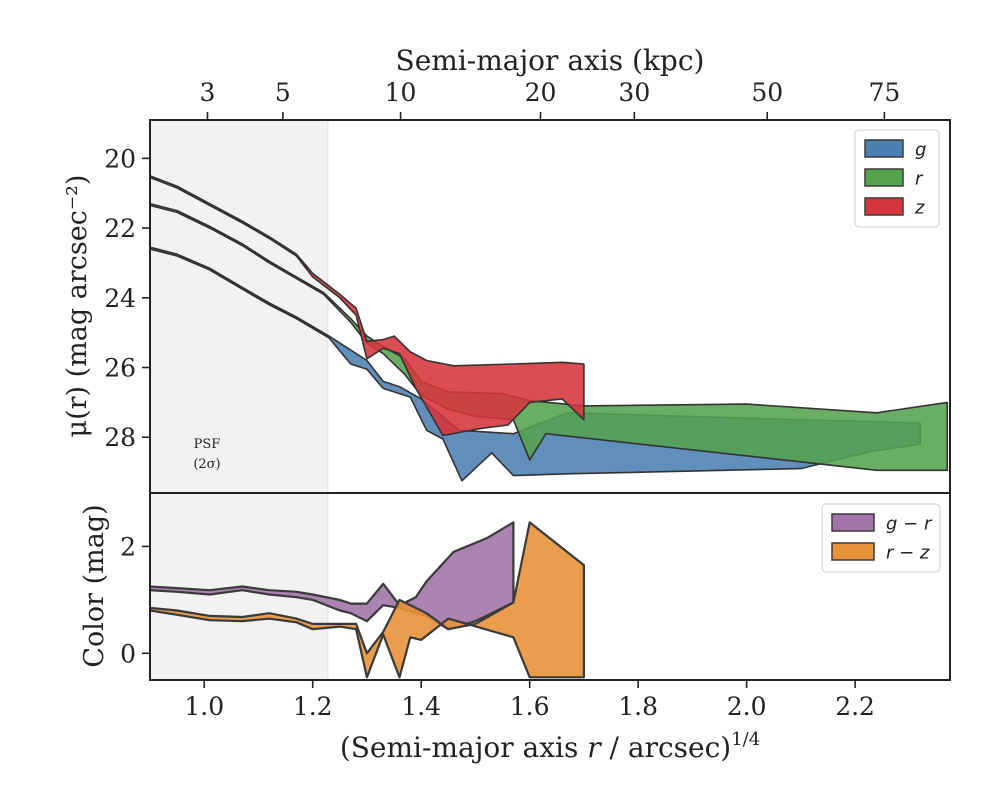 The width and height of the screenshot is (1000, 800). What do you see at coordinates (881, 538) in the screenshot?
I see `legend-bottom: g − r r − z` at bounding box center [881, 538].